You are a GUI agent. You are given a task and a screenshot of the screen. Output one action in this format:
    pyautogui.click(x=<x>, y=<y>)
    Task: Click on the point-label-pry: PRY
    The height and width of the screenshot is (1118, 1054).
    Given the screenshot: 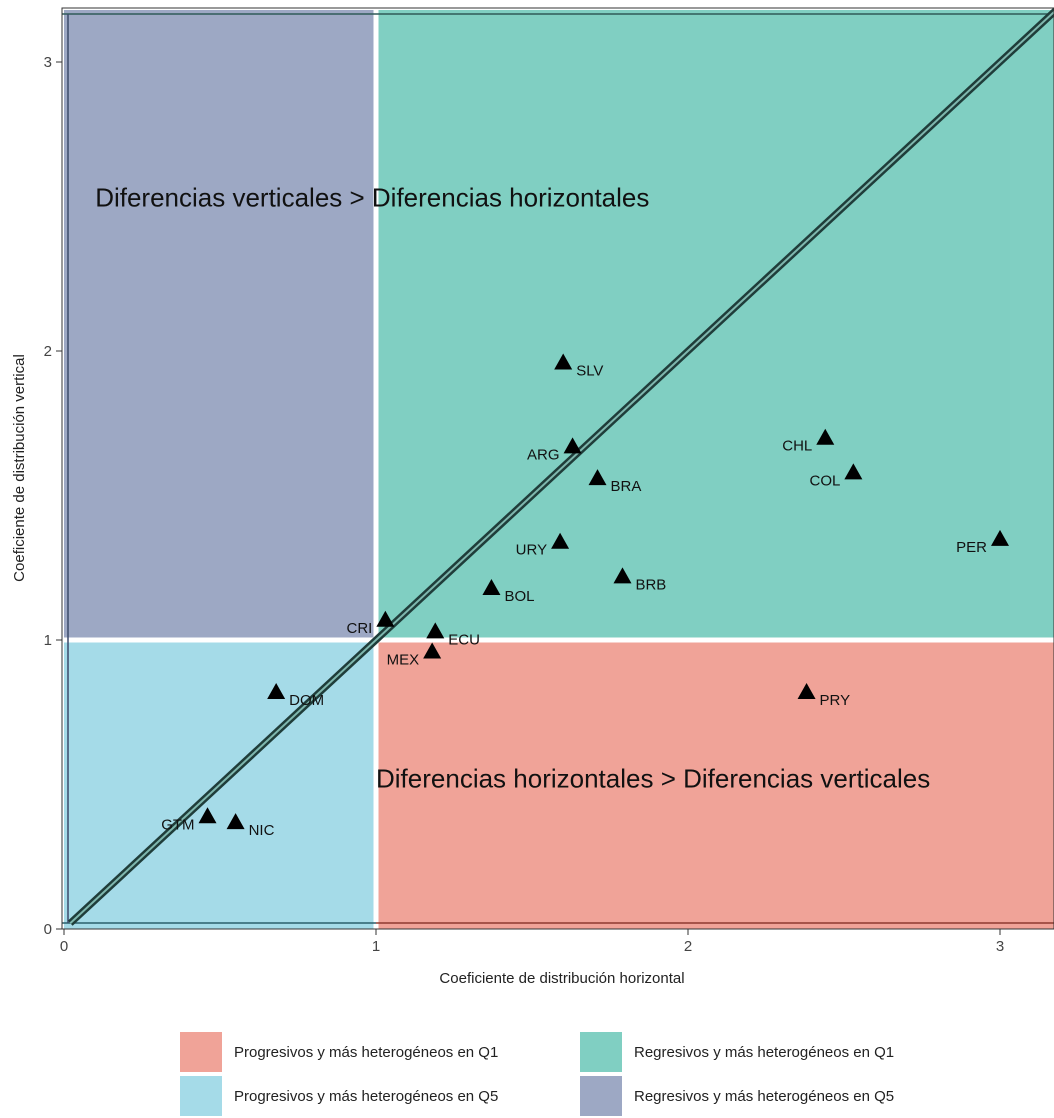 What is the action you would take?
    pyautogui.click(x=835, y=700)
    